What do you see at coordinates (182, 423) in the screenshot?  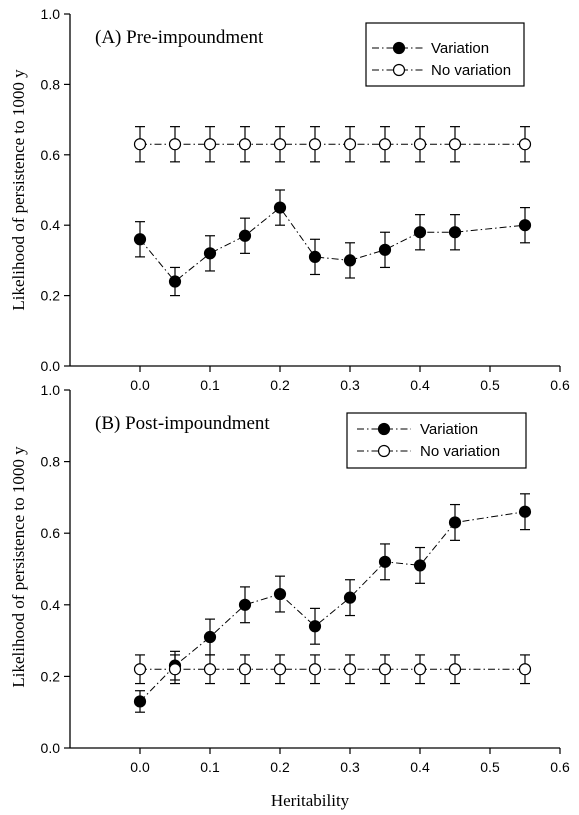 I see `panel-b-title: (B) Post-impoundment` at bounding box center [182, 423].